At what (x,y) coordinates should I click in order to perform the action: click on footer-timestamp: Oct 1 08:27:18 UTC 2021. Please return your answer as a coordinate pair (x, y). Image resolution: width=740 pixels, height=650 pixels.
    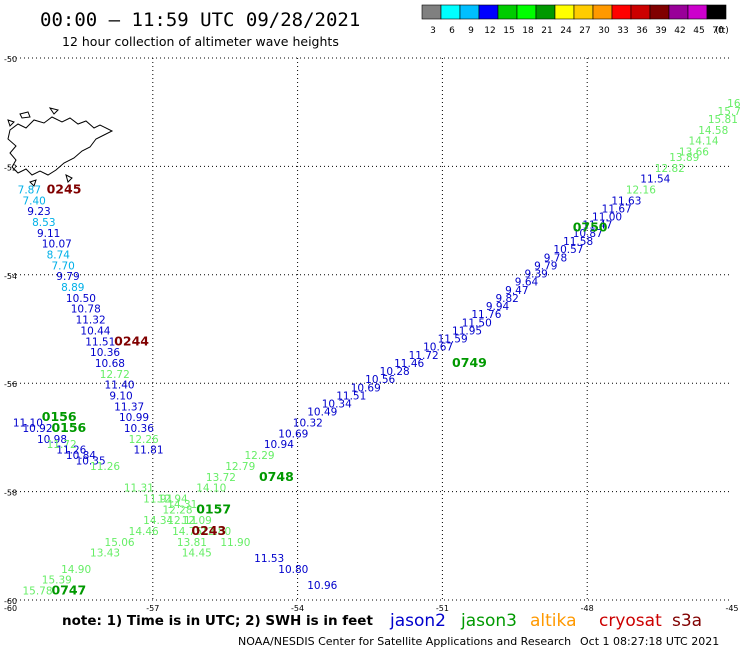
    Looking at the image, I should click on (649, 641).